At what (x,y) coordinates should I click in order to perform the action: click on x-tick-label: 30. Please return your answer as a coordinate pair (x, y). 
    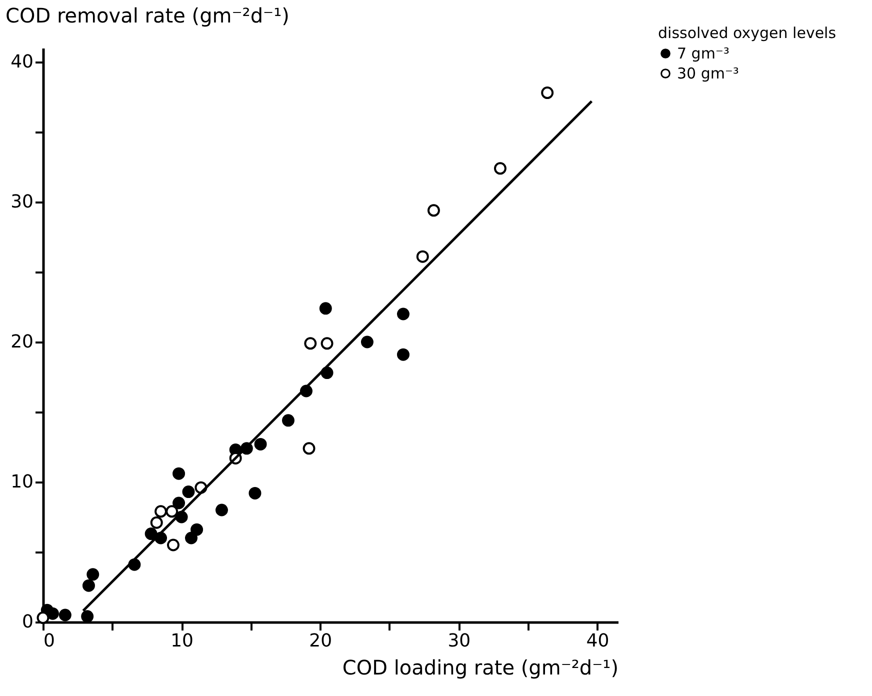
    Looking at the image, I should click on (459, 641).